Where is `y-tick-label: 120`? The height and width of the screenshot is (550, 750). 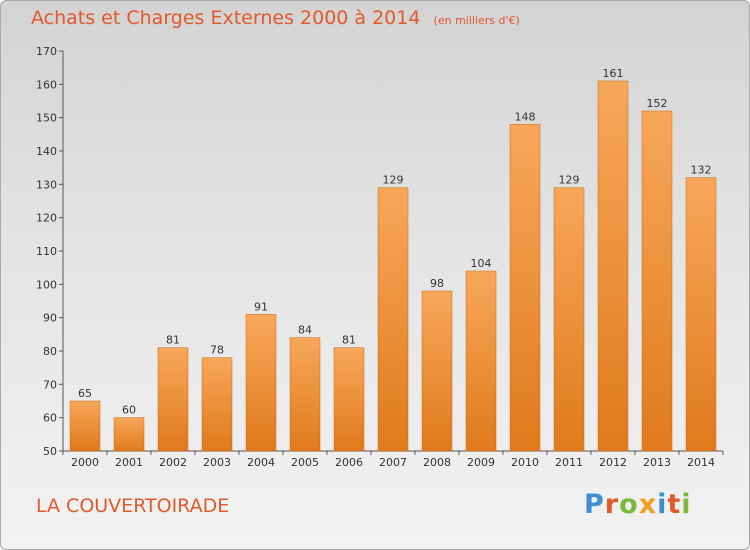
y-tick-label: 120 is located at coordinates (46, 218).